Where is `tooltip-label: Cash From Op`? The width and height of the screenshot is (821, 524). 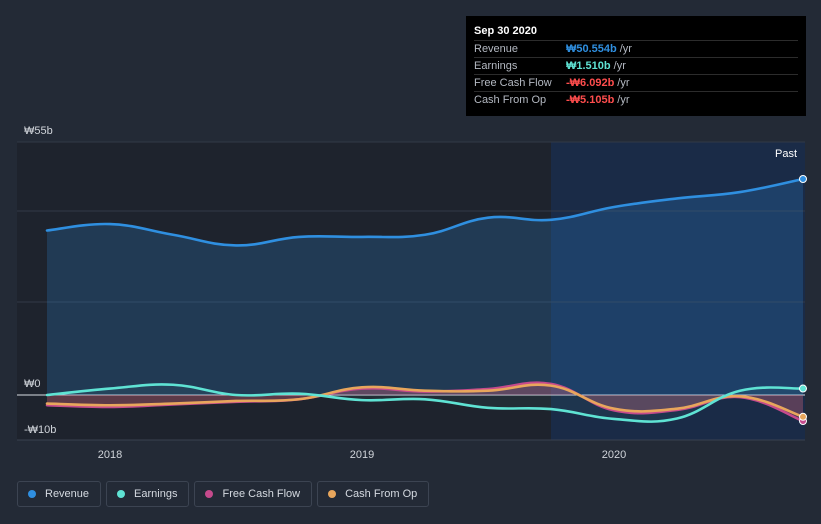
tooltip-label: Cash From Op is located at coordinates (510, 100).